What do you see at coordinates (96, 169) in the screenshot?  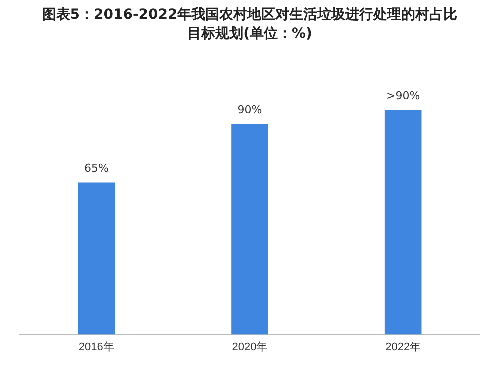 I see `data-label: 65%` at bounding box center [96, 169].